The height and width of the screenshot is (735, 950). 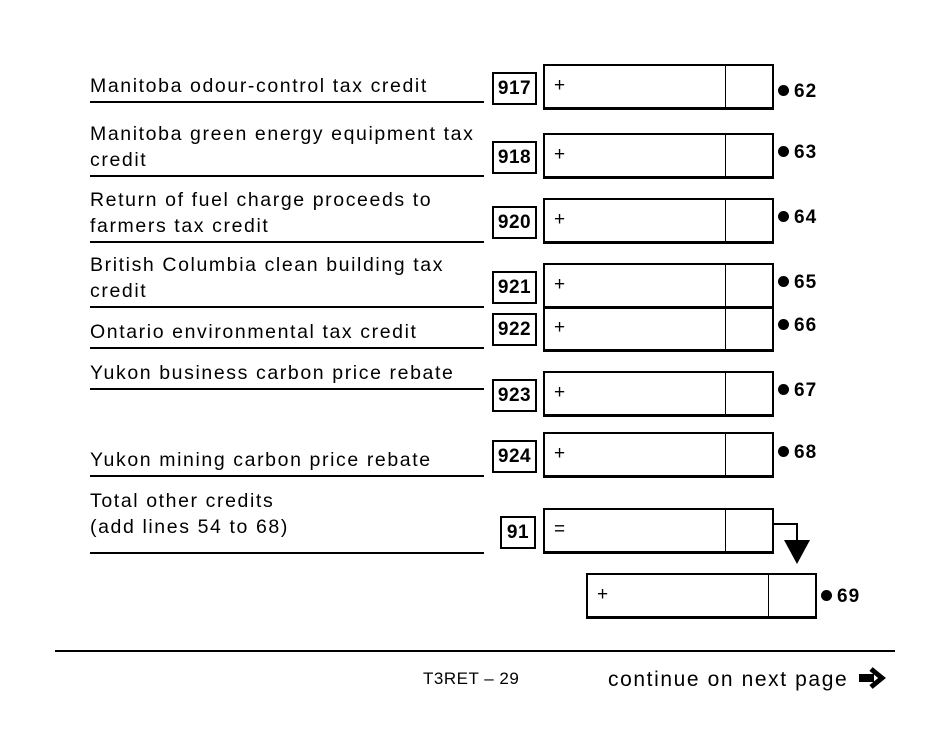 I want to click on line-number: 66, so click(x=797, y=326).